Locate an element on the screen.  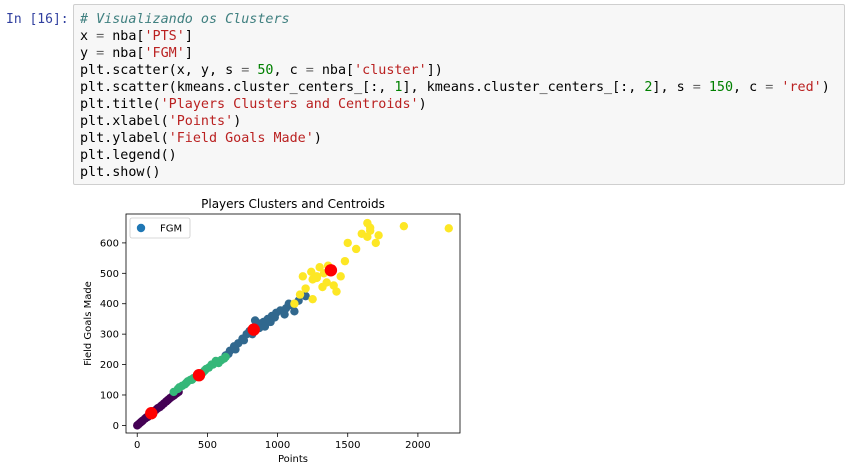
x-tick-label: 500 is located at coordinates (207, 445).